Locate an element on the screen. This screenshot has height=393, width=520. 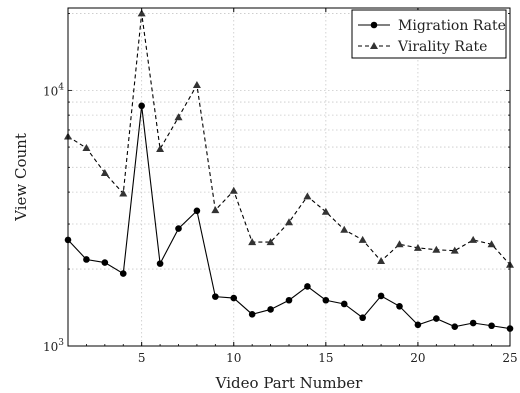
legend-box is located at coordinates (429, 34).